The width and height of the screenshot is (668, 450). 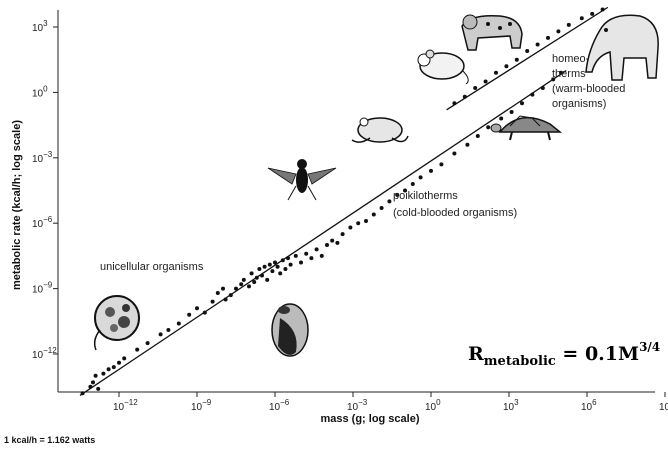 I want to click on y-axis-title: metabolic rate (kcal/h; log scale), so click(x=17, y=205).